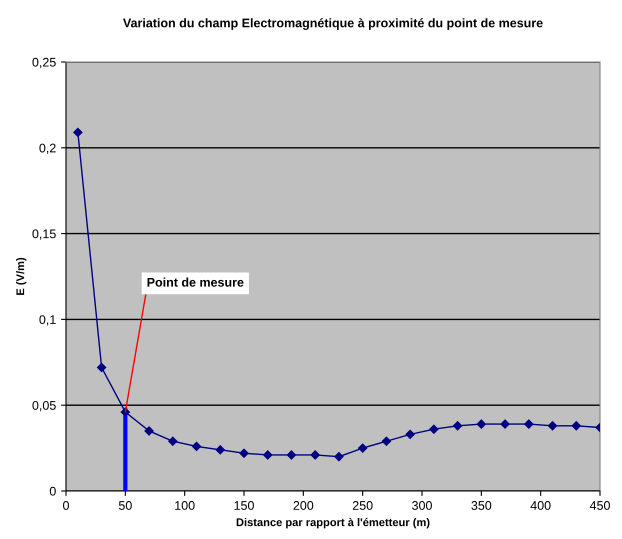 This screenshot has width=622, height=539. What do you see at coordinates (244, 505) in the screenshot?
I see `x-tick-label: 150` at bounding box center [244, 505].